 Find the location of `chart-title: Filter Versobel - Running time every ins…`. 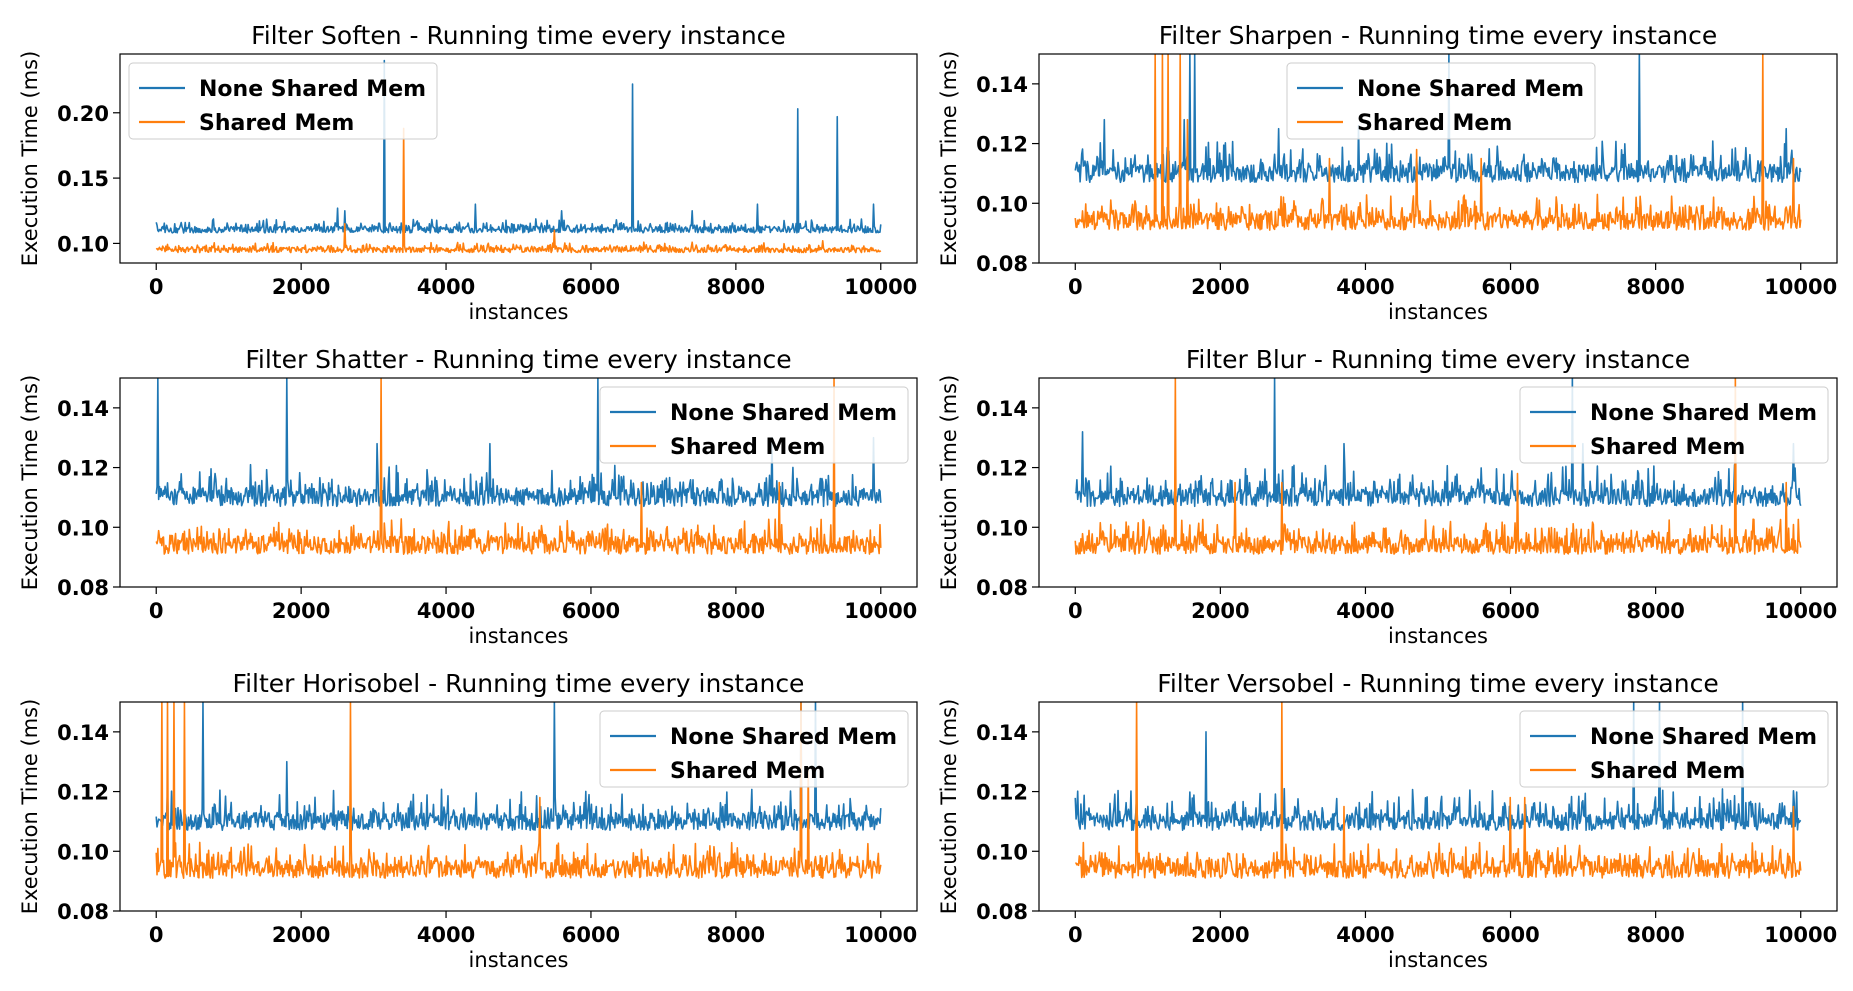

chart-title: Filter Versobel - Running time every ins… is located at coordinates (1437, 683).